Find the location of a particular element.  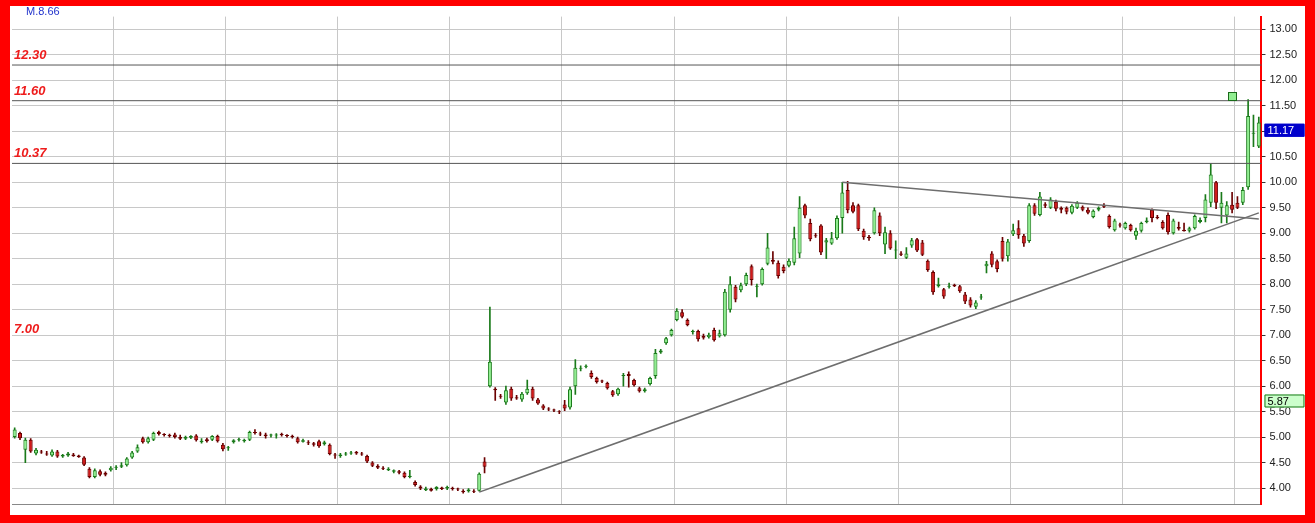

annotation: 7.00 is located at coordinates (27, 328).